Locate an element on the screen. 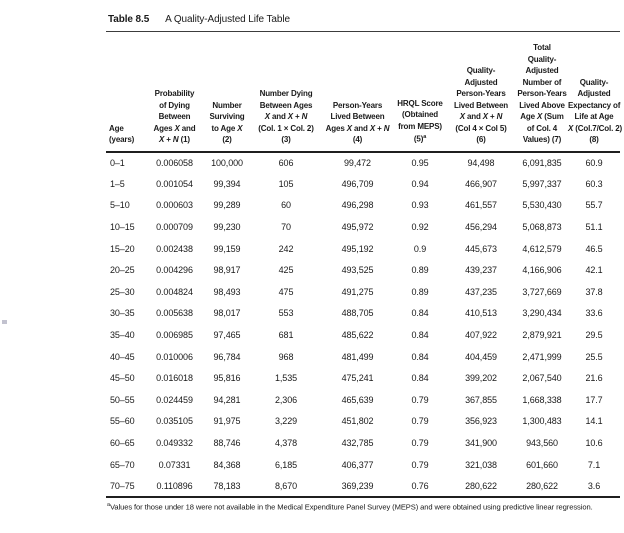 The height and width of the screenshot is (533, 624). table-number: Table 8.5 is located at coordinates (129, 19).